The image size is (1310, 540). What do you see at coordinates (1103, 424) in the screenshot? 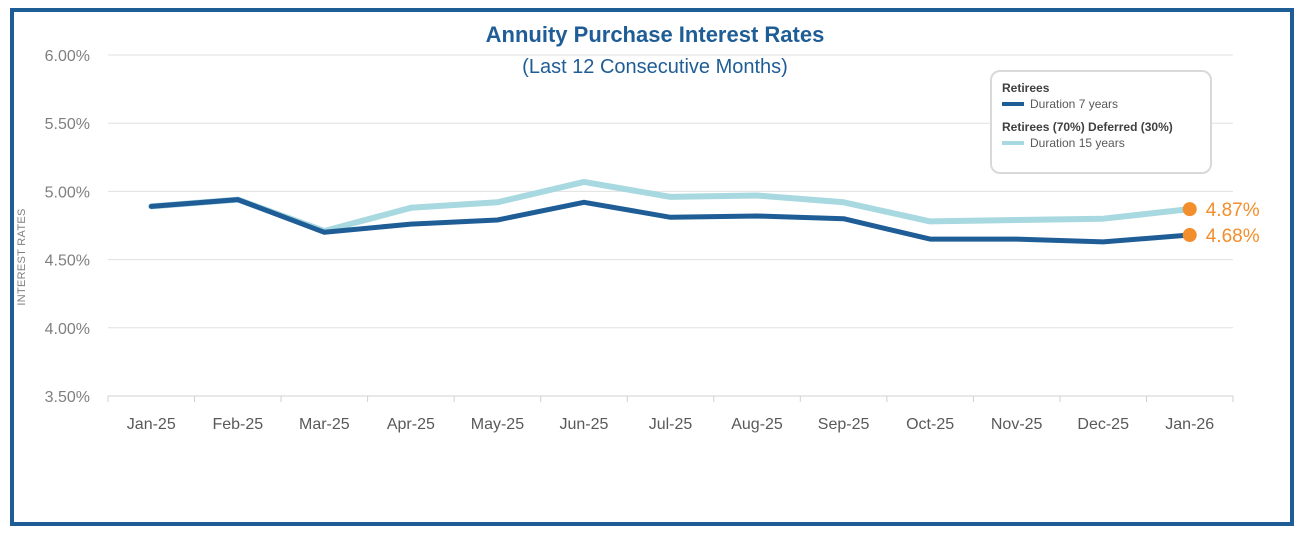
I see `x-tick-label: Dec-25` at bounding box center [1103, 424].